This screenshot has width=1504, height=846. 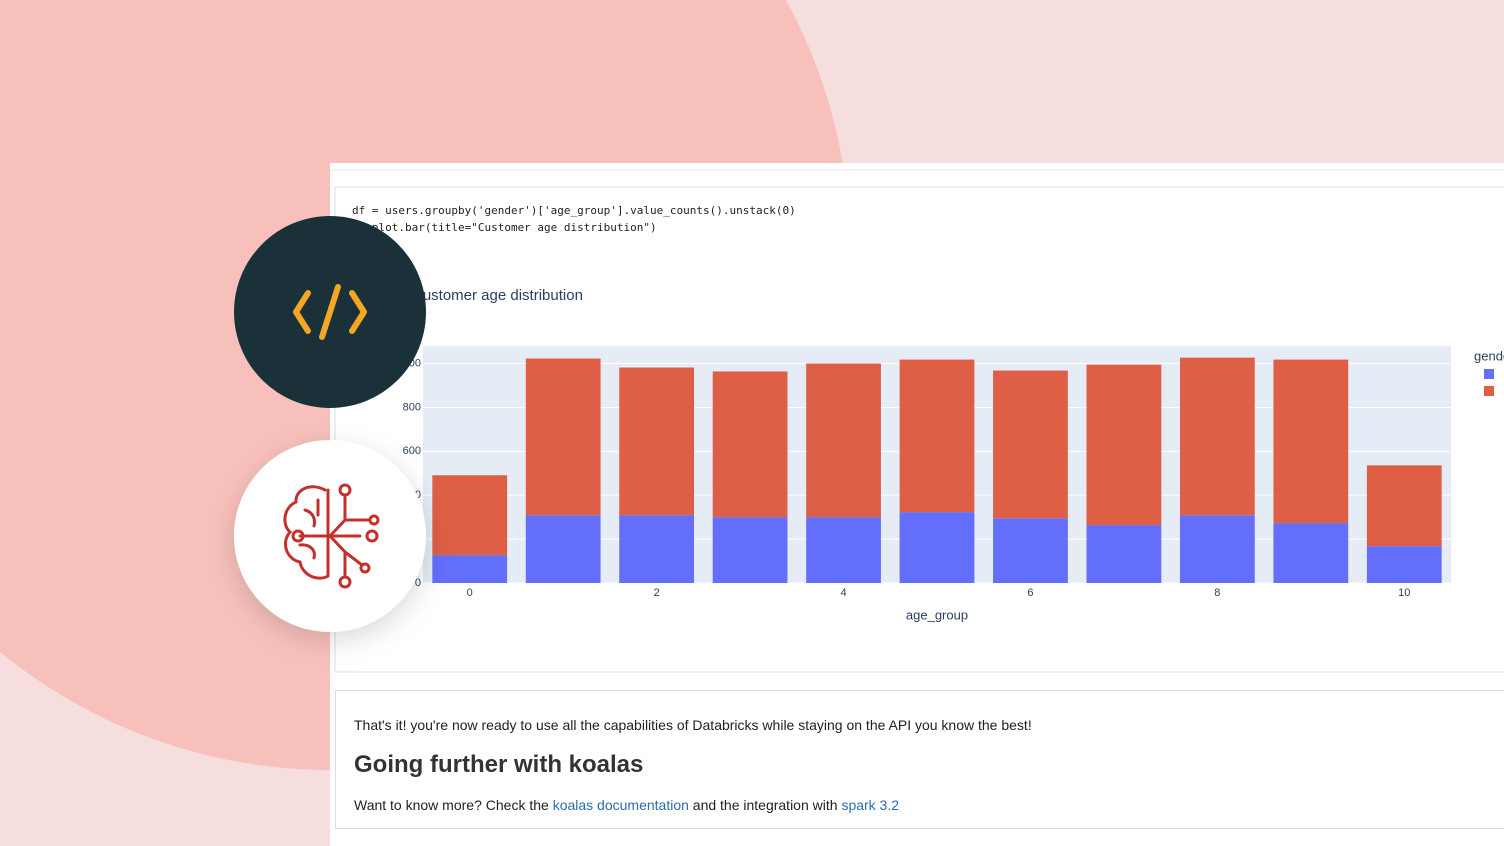 What do you see at coordinates (1217, 593) in the screenshot?
I see `x-tick-label: 8` at bounding box center [1217, 593].